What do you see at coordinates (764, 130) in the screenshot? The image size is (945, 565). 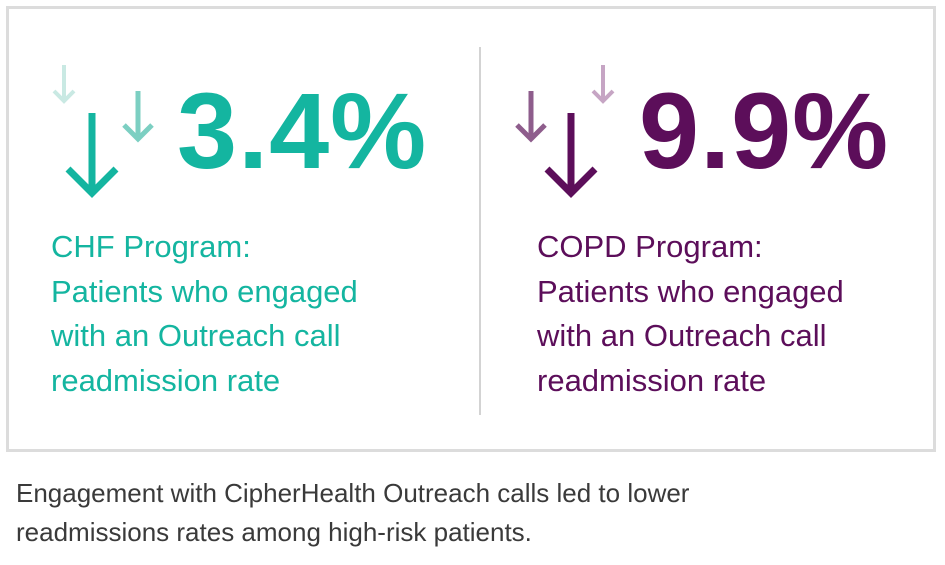 I see `copd-stat-value: 9.9%` at bounding box center [764, 130].